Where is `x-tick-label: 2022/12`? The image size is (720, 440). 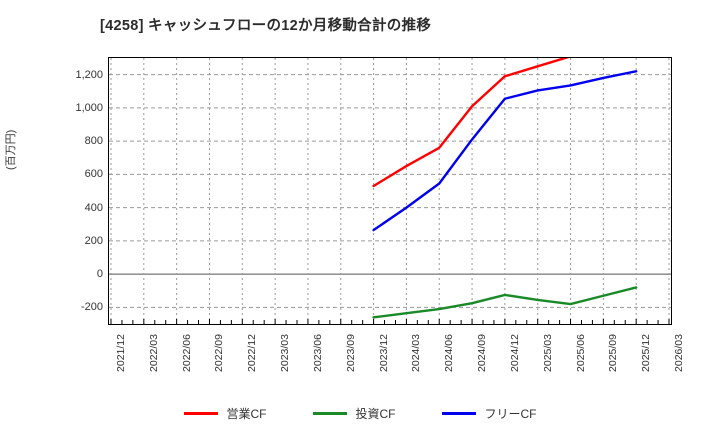 x-tick-label: 2022/12 is located at coordinates (252, 353).